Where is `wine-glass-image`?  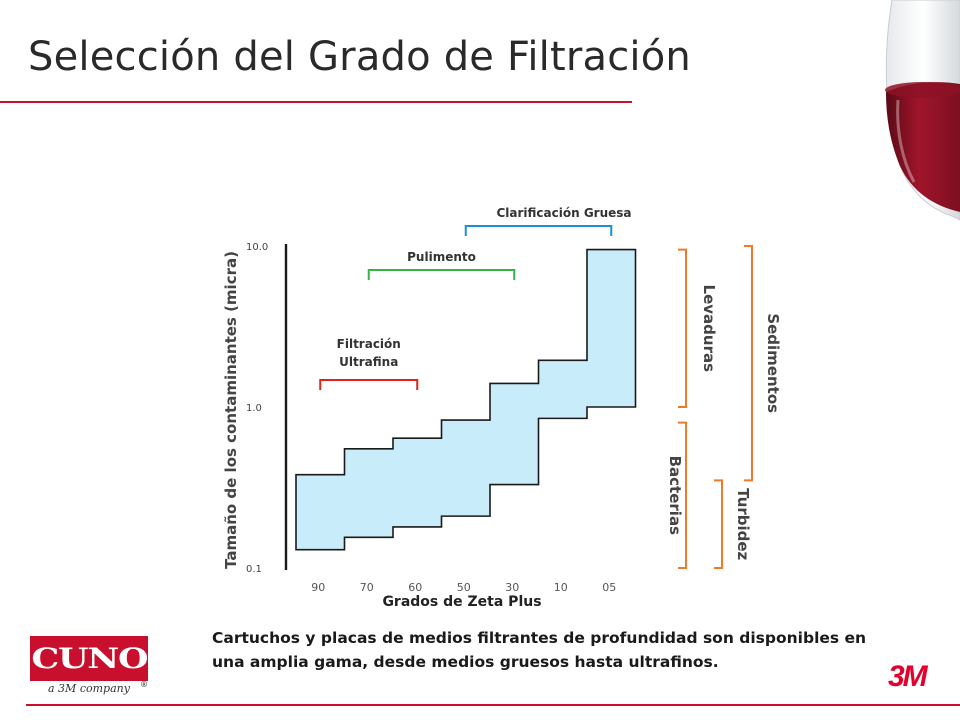
wine-glass-image is located at coordinates (922, 110).